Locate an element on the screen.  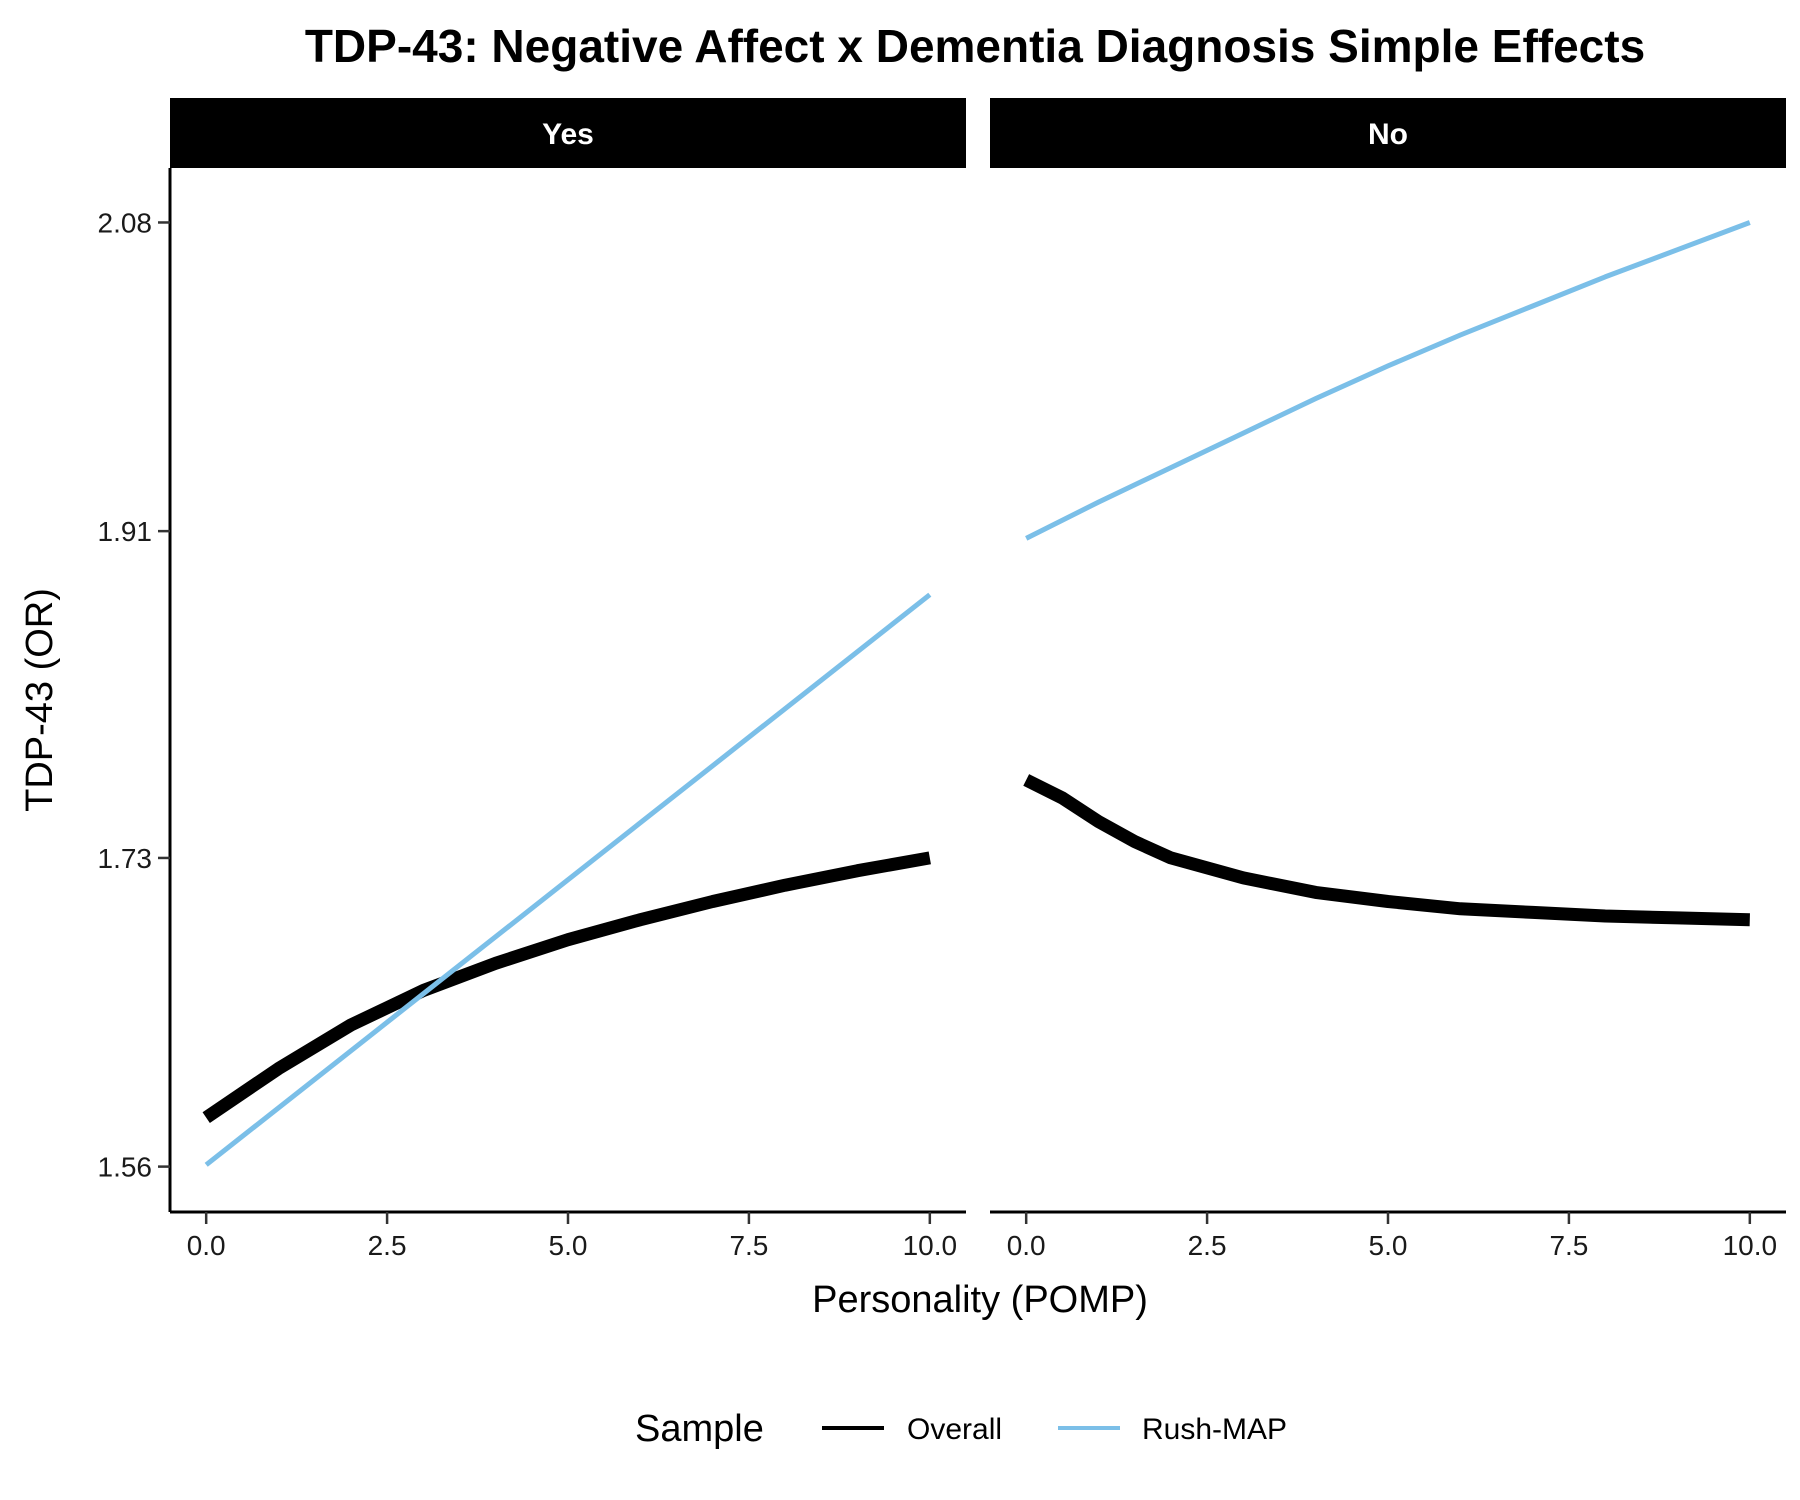
x-axis-title: Personality (POMP) is located at coordinates (980, 1300).